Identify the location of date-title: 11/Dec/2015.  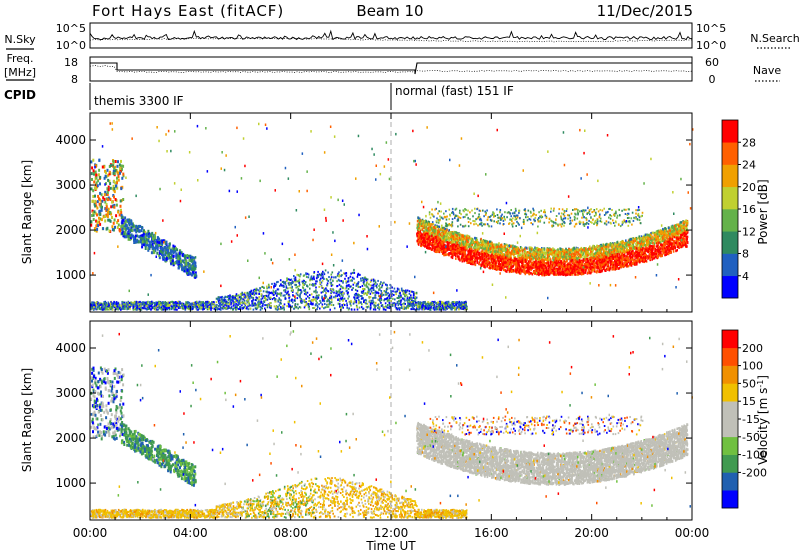
(645, 11).